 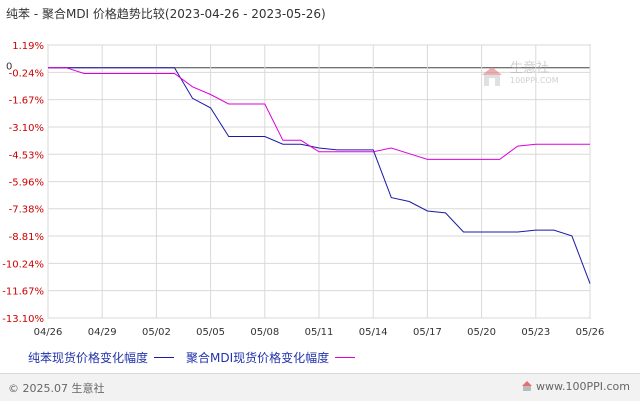 What do you see at coordinates (345, 357) in the screenshot?
I see `legend-swatch-series2` at bounding box center [345, 357].